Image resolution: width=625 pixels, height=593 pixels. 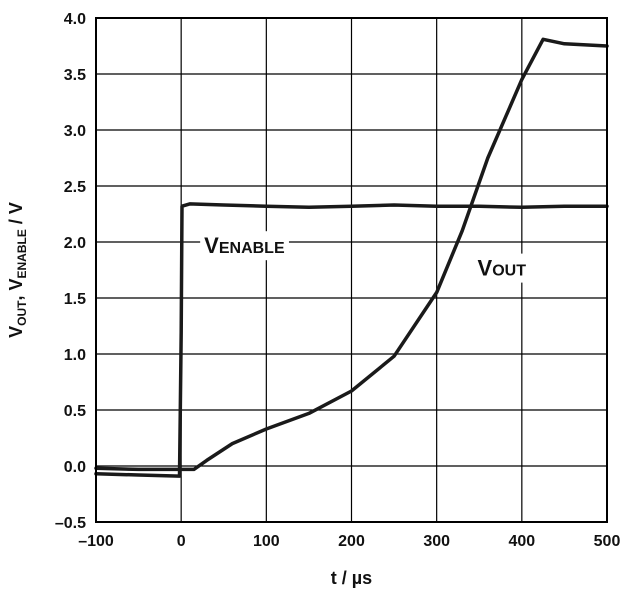 I want to click on y-tick-label: 1.0, so click(x=75, y=355).